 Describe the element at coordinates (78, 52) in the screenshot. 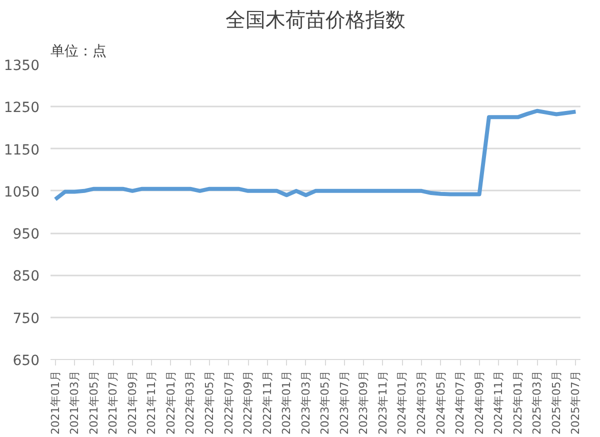

I see `text: 单位：点` at that location.